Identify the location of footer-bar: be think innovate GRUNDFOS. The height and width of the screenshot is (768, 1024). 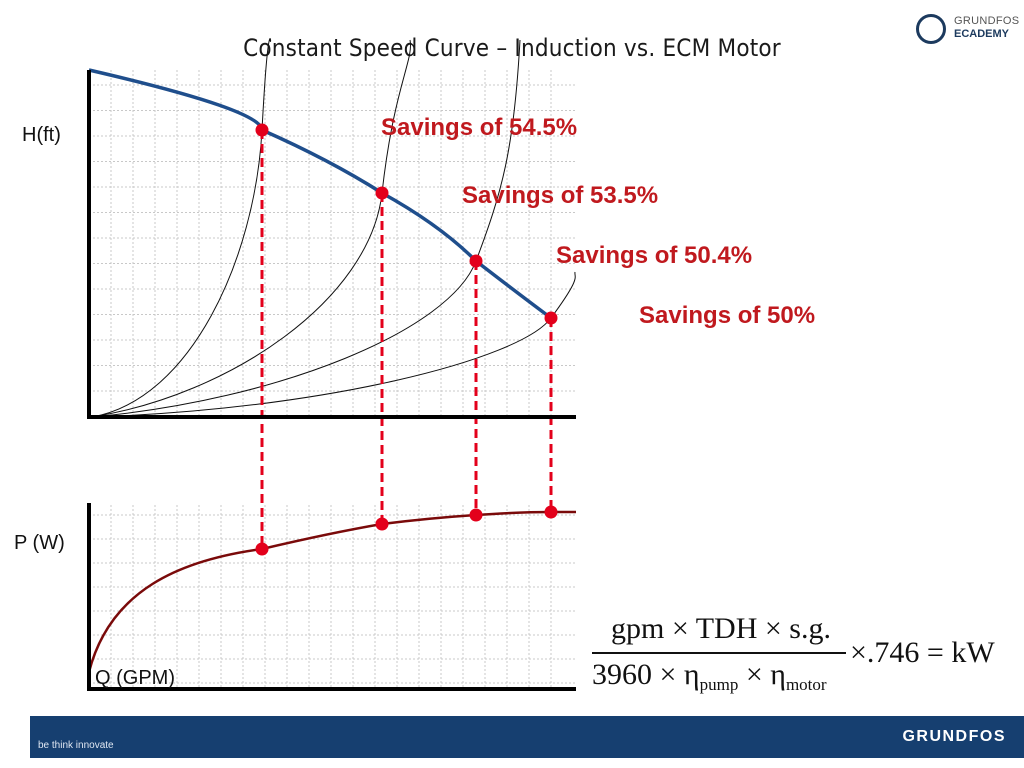
(527, 737).